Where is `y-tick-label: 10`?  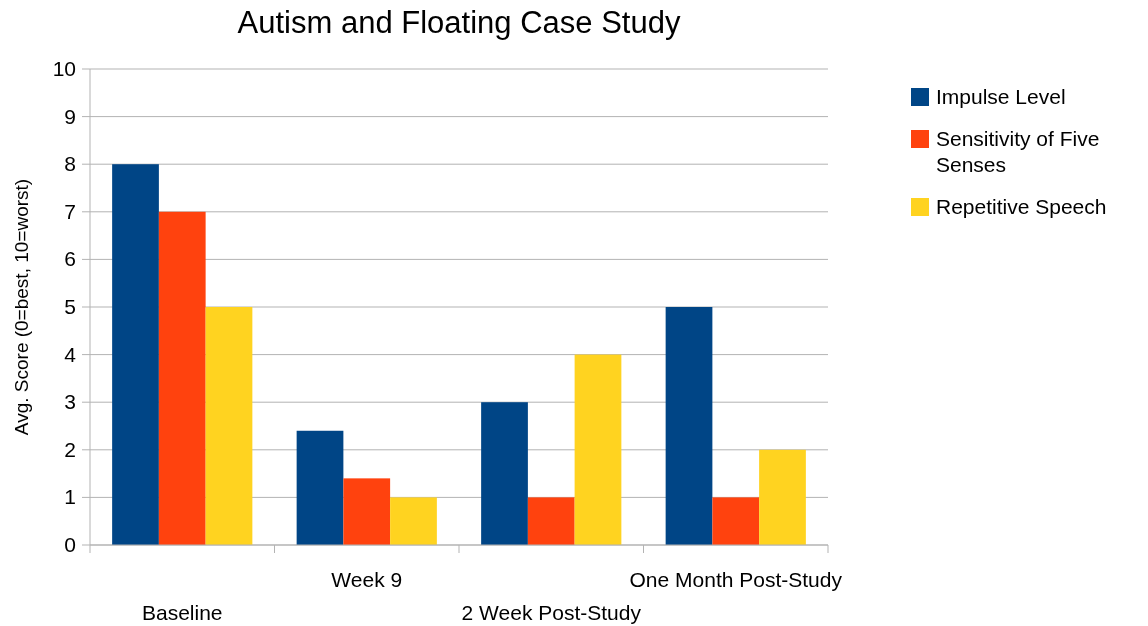
y-tick-label: 10 is located at coordinates (64, 68).